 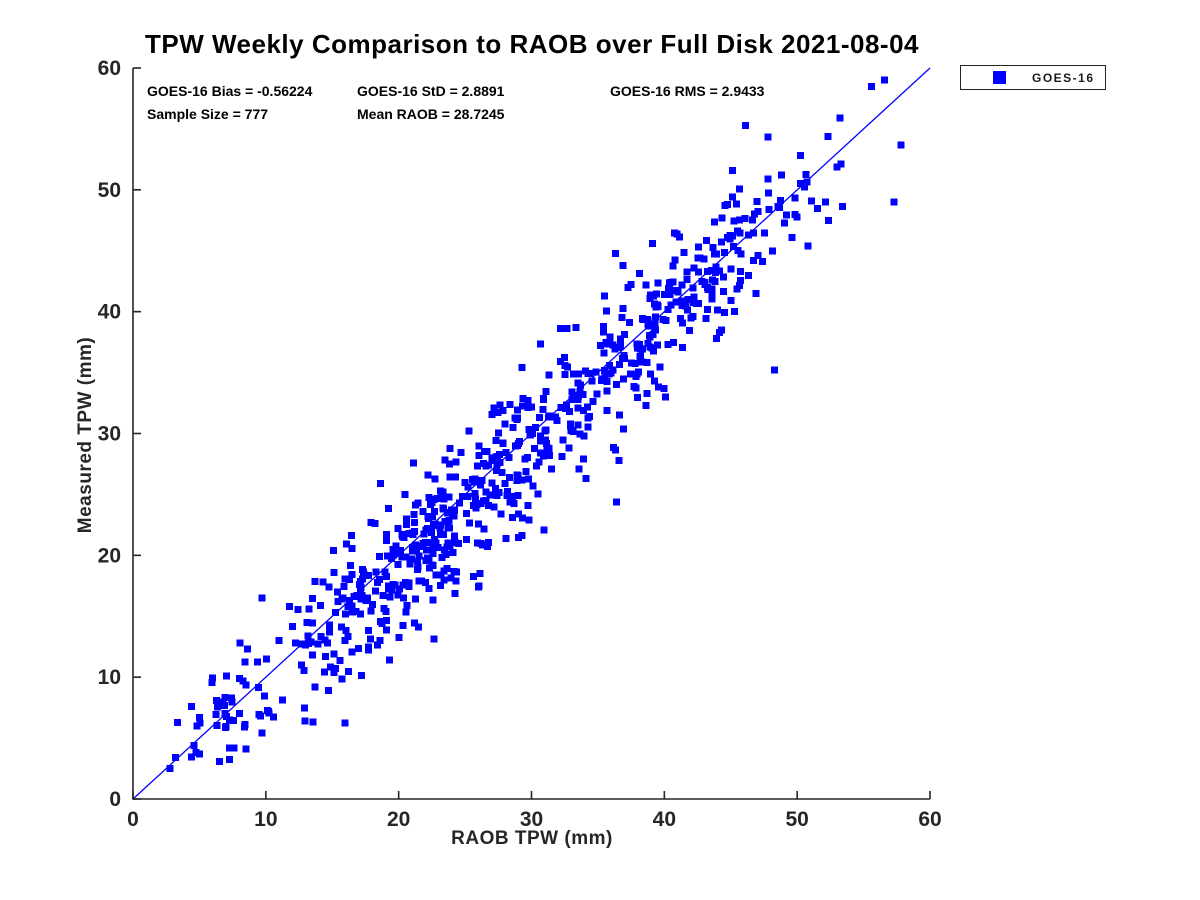 I want to click on stat-mean-raob: Mean RAOB = 28.7245, so click(x=431, y=114).